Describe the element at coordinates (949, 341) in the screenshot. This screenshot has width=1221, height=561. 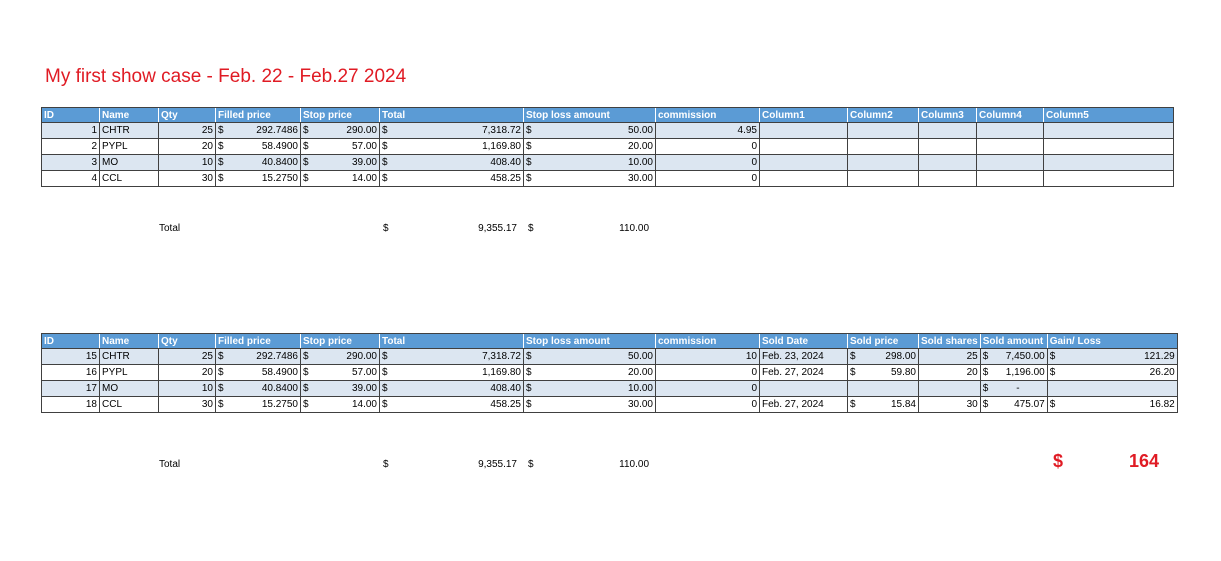
I see `header-sold-shares: Sold shares` at that location.